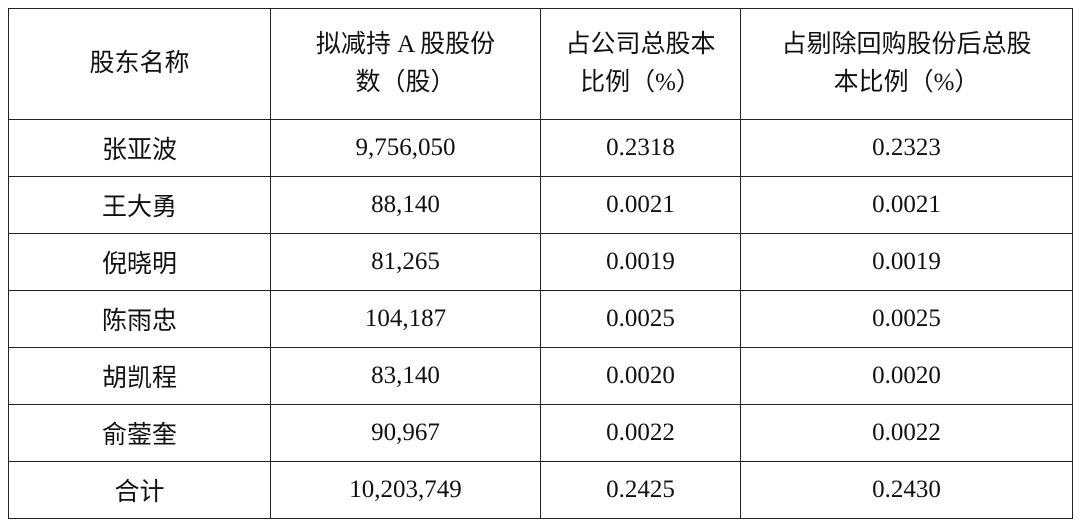 The width and height of the screenshot is (1080, 530). I want to click on table-row: 倪晓明 81,265 0.0019 0.0019, so click(540, 262).